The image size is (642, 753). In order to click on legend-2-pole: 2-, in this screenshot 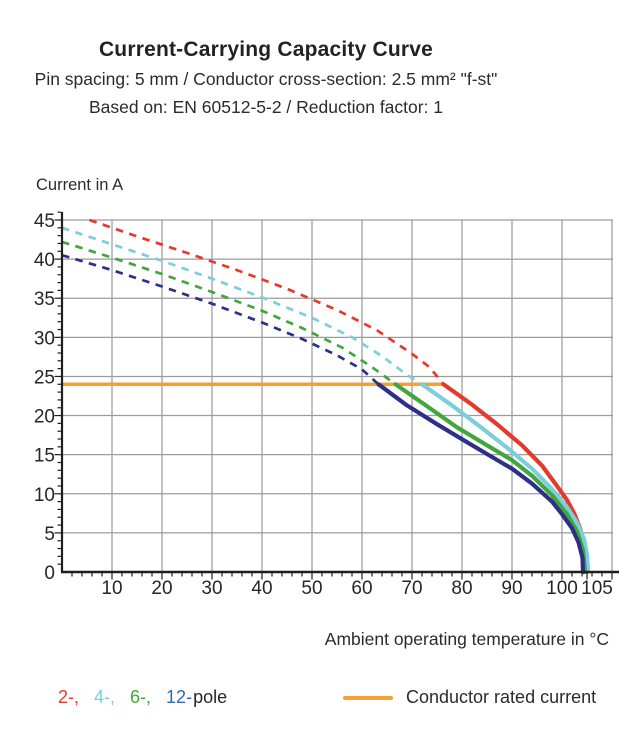, I will do `click(69, 697)`.